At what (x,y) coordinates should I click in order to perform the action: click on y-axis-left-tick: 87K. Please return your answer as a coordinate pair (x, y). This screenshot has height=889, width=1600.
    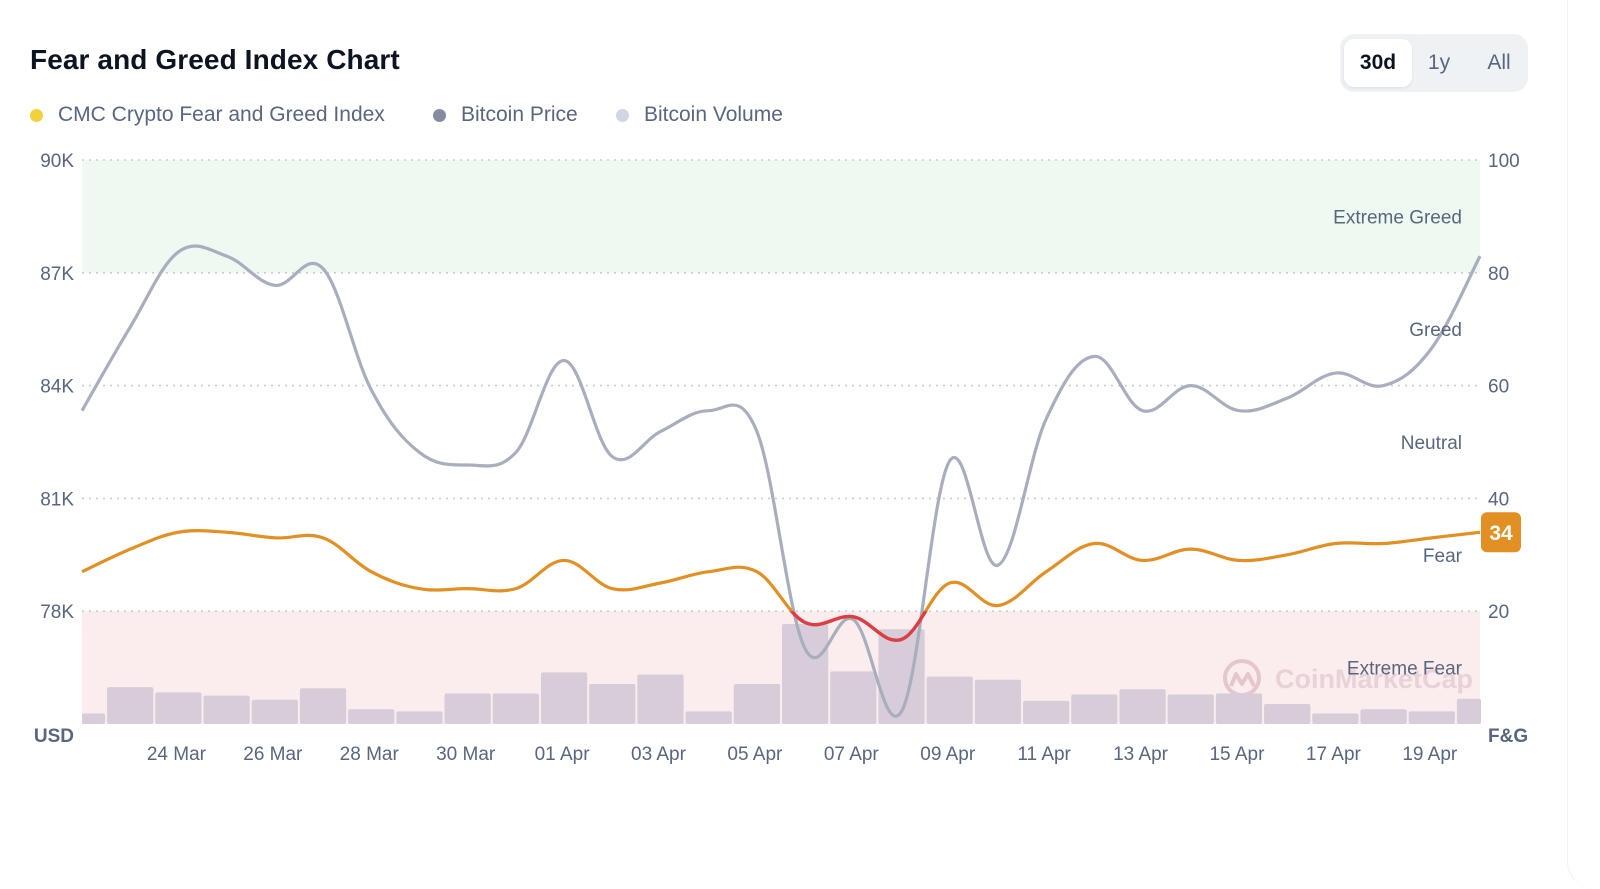
    Looking at the image, I should click on (57, 274).